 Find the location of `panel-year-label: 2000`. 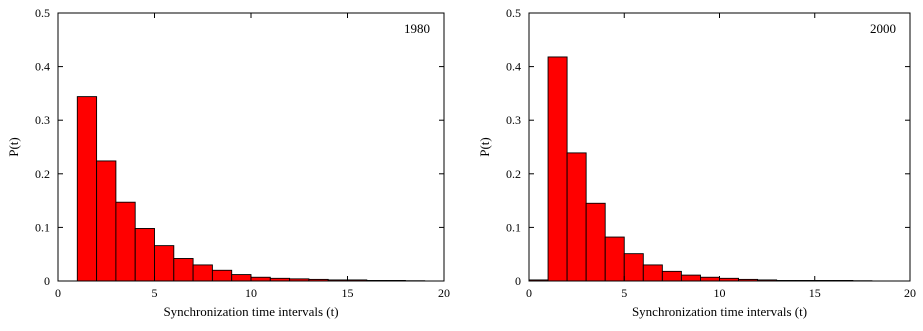

panel-year-label: 2000 is located at coordinates (883, 28).